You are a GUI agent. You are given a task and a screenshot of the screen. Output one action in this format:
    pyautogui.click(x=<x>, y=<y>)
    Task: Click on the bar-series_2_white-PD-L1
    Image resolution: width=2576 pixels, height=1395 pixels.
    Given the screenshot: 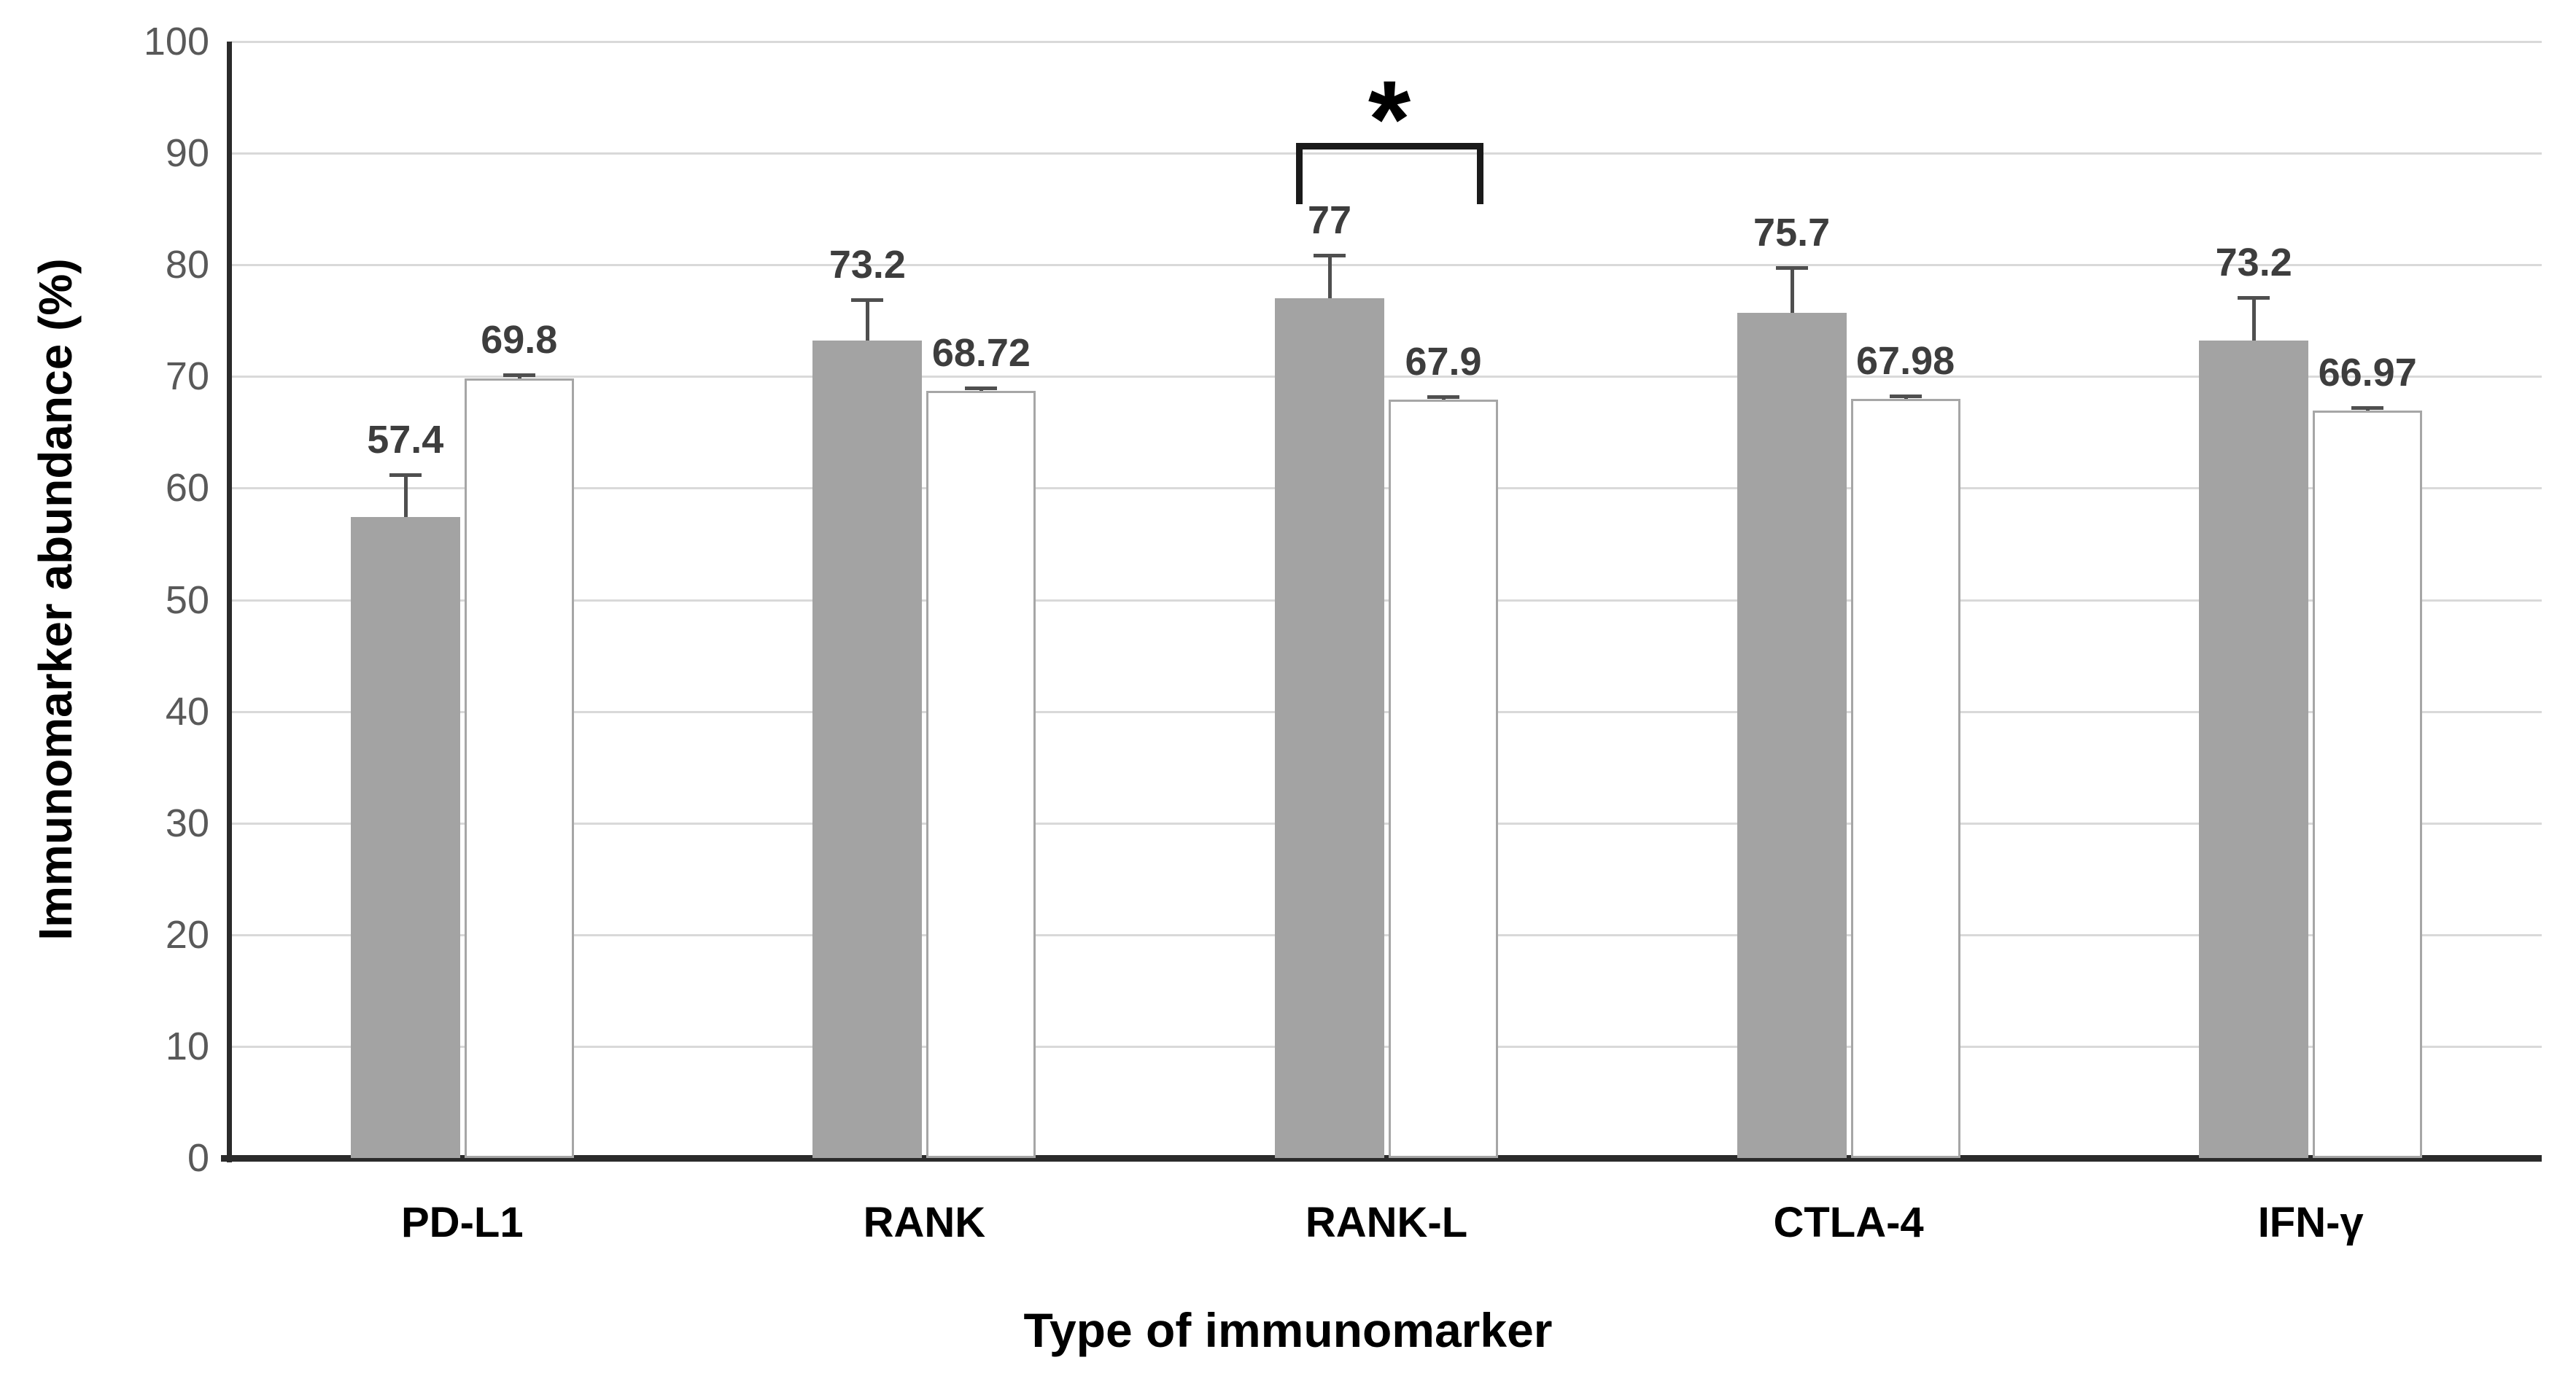 What is the action you would take?
    pyautogui.click(x=519, y=768)
    